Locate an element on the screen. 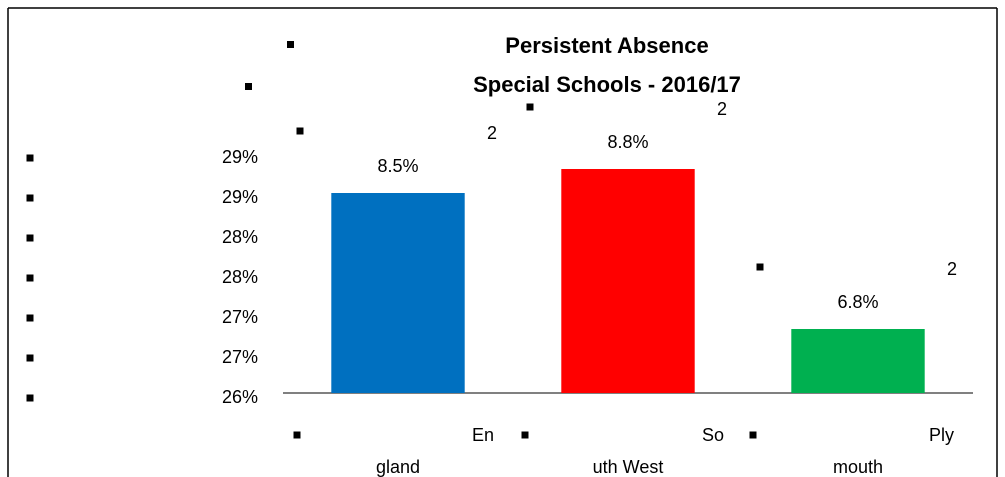  x-tick-label: mouth is located at coordinates (858, 467).